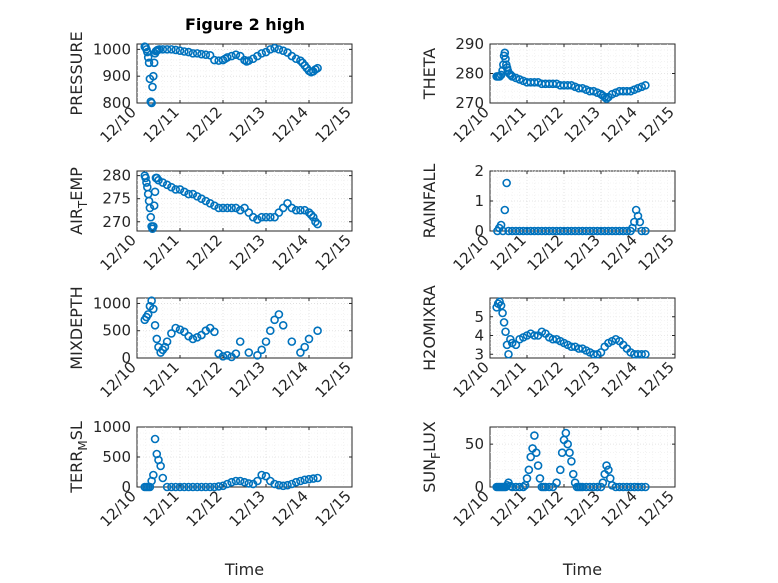 This screenshot has height=583, width=778. Describe the element at coordinates (76, 327) in the screenshot. I see `y-axis-label: MIXDEPTH` at that location.